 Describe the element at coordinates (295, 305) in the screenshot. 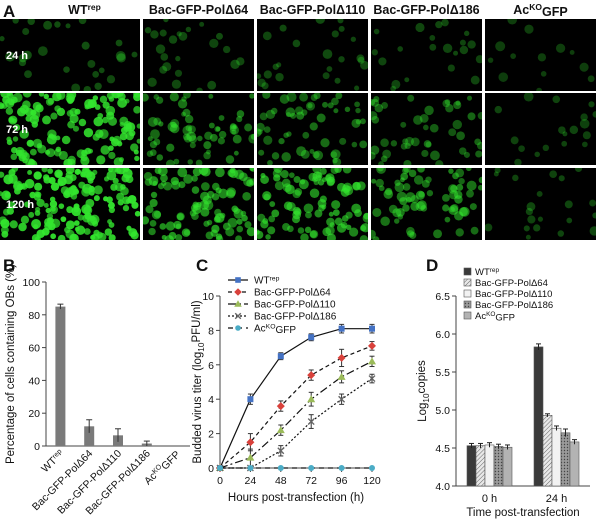

I see `legend-label: Bac-GFP-PolΔ110` at that location.